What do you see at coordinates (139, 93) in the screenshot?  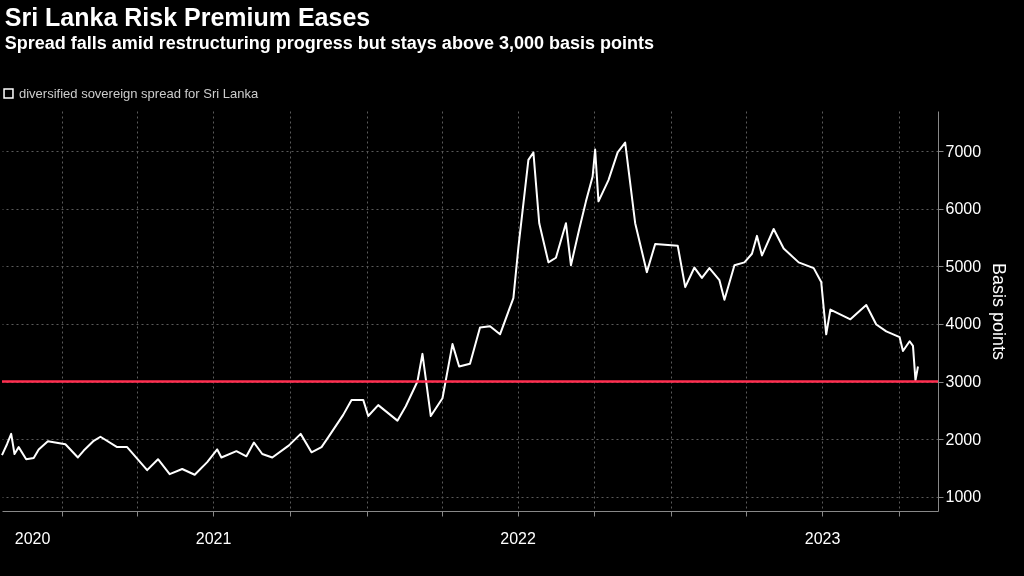 I see `legend-label: diversified sovereign spread for Sri Lanka` at bounding box center [139, 93].